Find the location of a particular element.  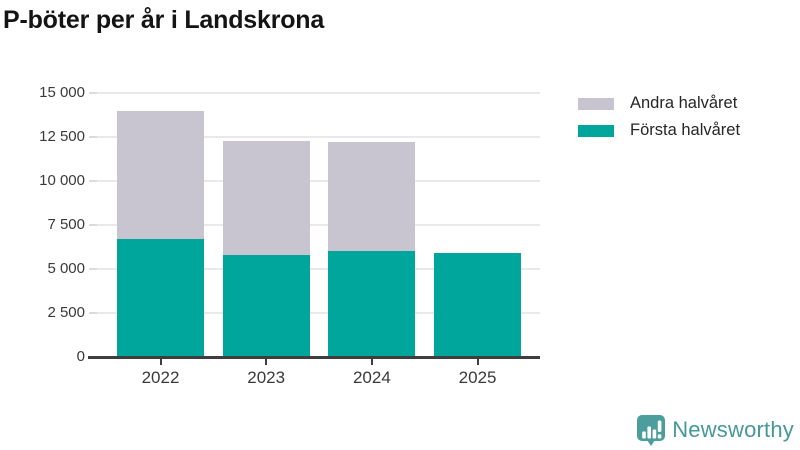

x-axis-label-2025: 2025 is located at coordinates (477, 377).